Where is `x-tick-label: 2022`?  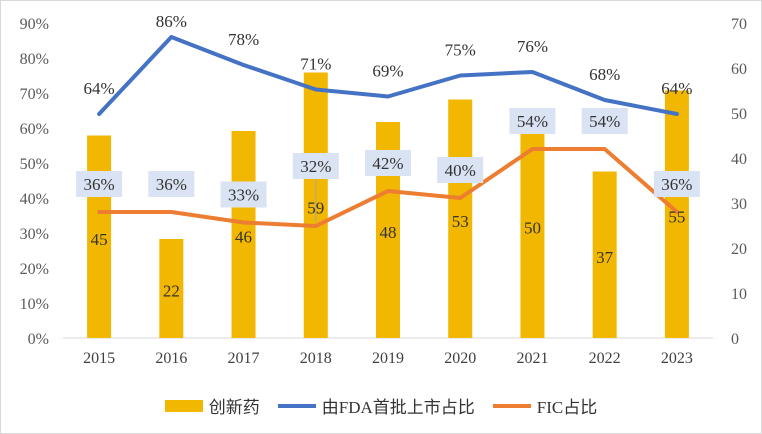 x-tick-label: 2022 is located at coordinates (605, 358).